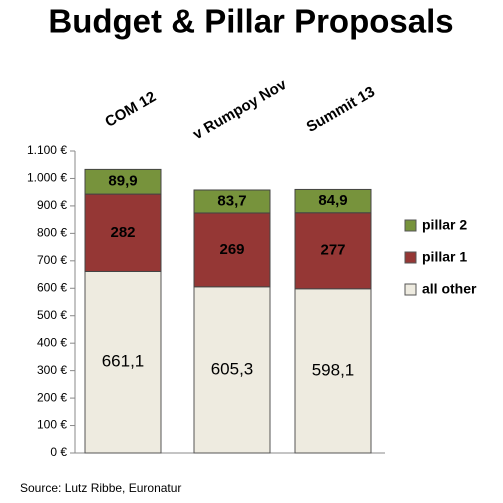  What do you see at coordinates (52, 205) in the screenshot?
I see `y-tick-label: 900 €` at bounding box center [52, 205].